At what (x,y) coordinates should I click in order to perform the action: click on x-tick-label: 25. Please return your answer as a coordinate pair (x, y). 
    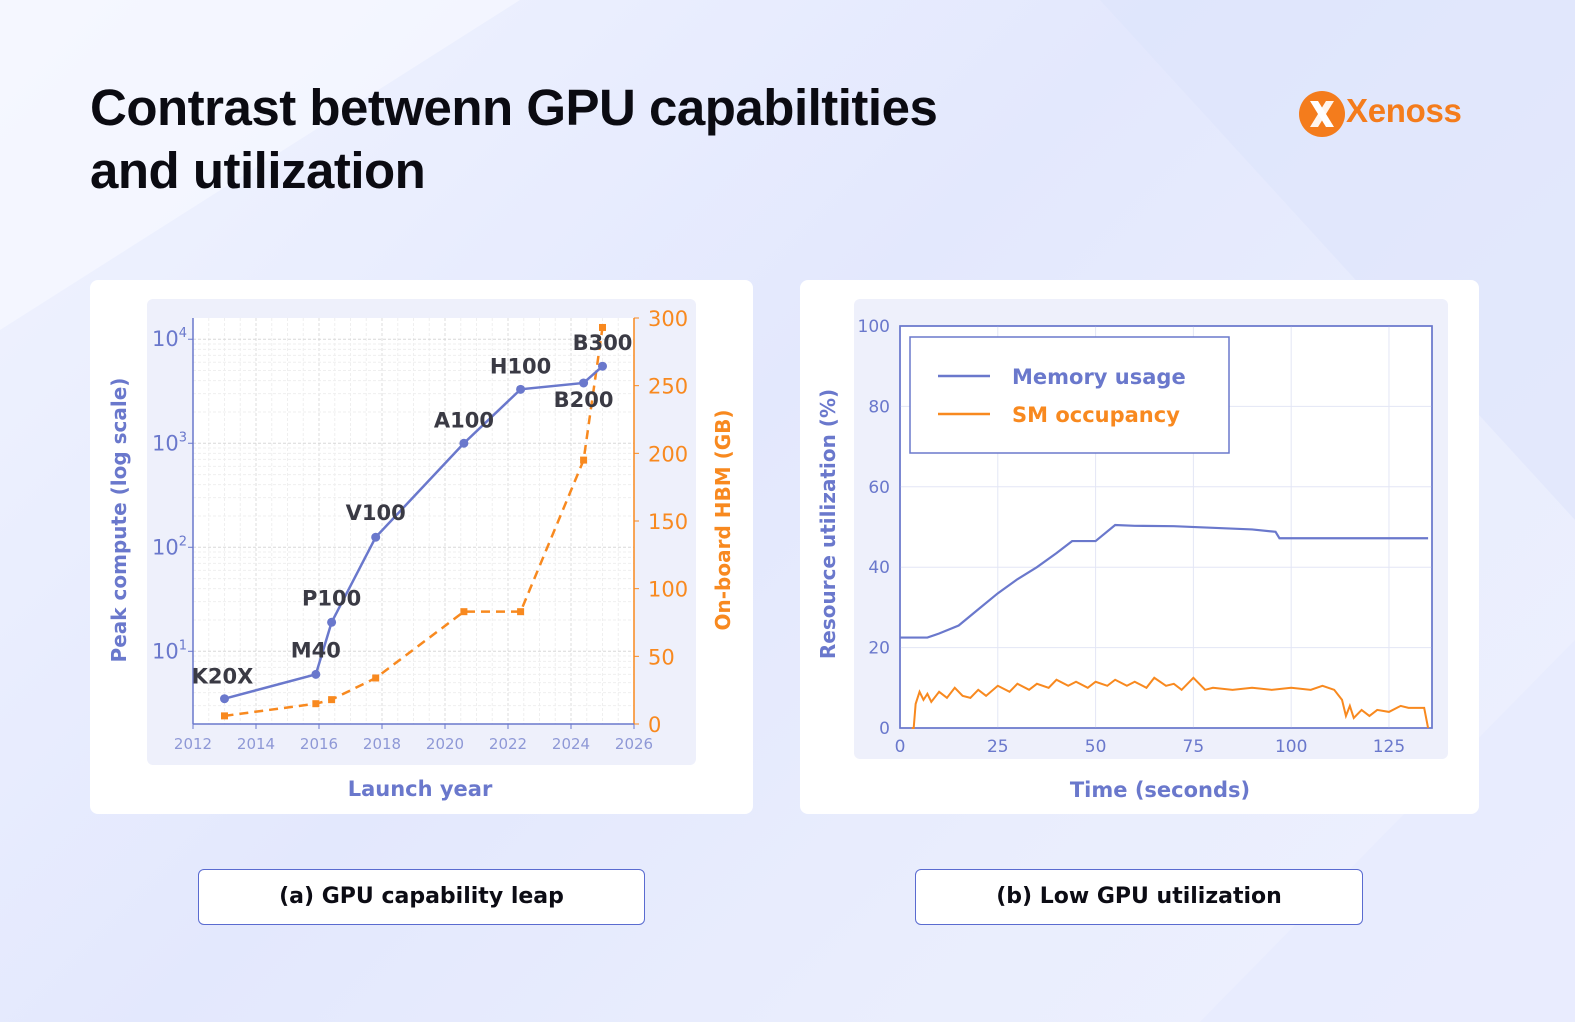
    Looking at the image, I should click on (998, 747).